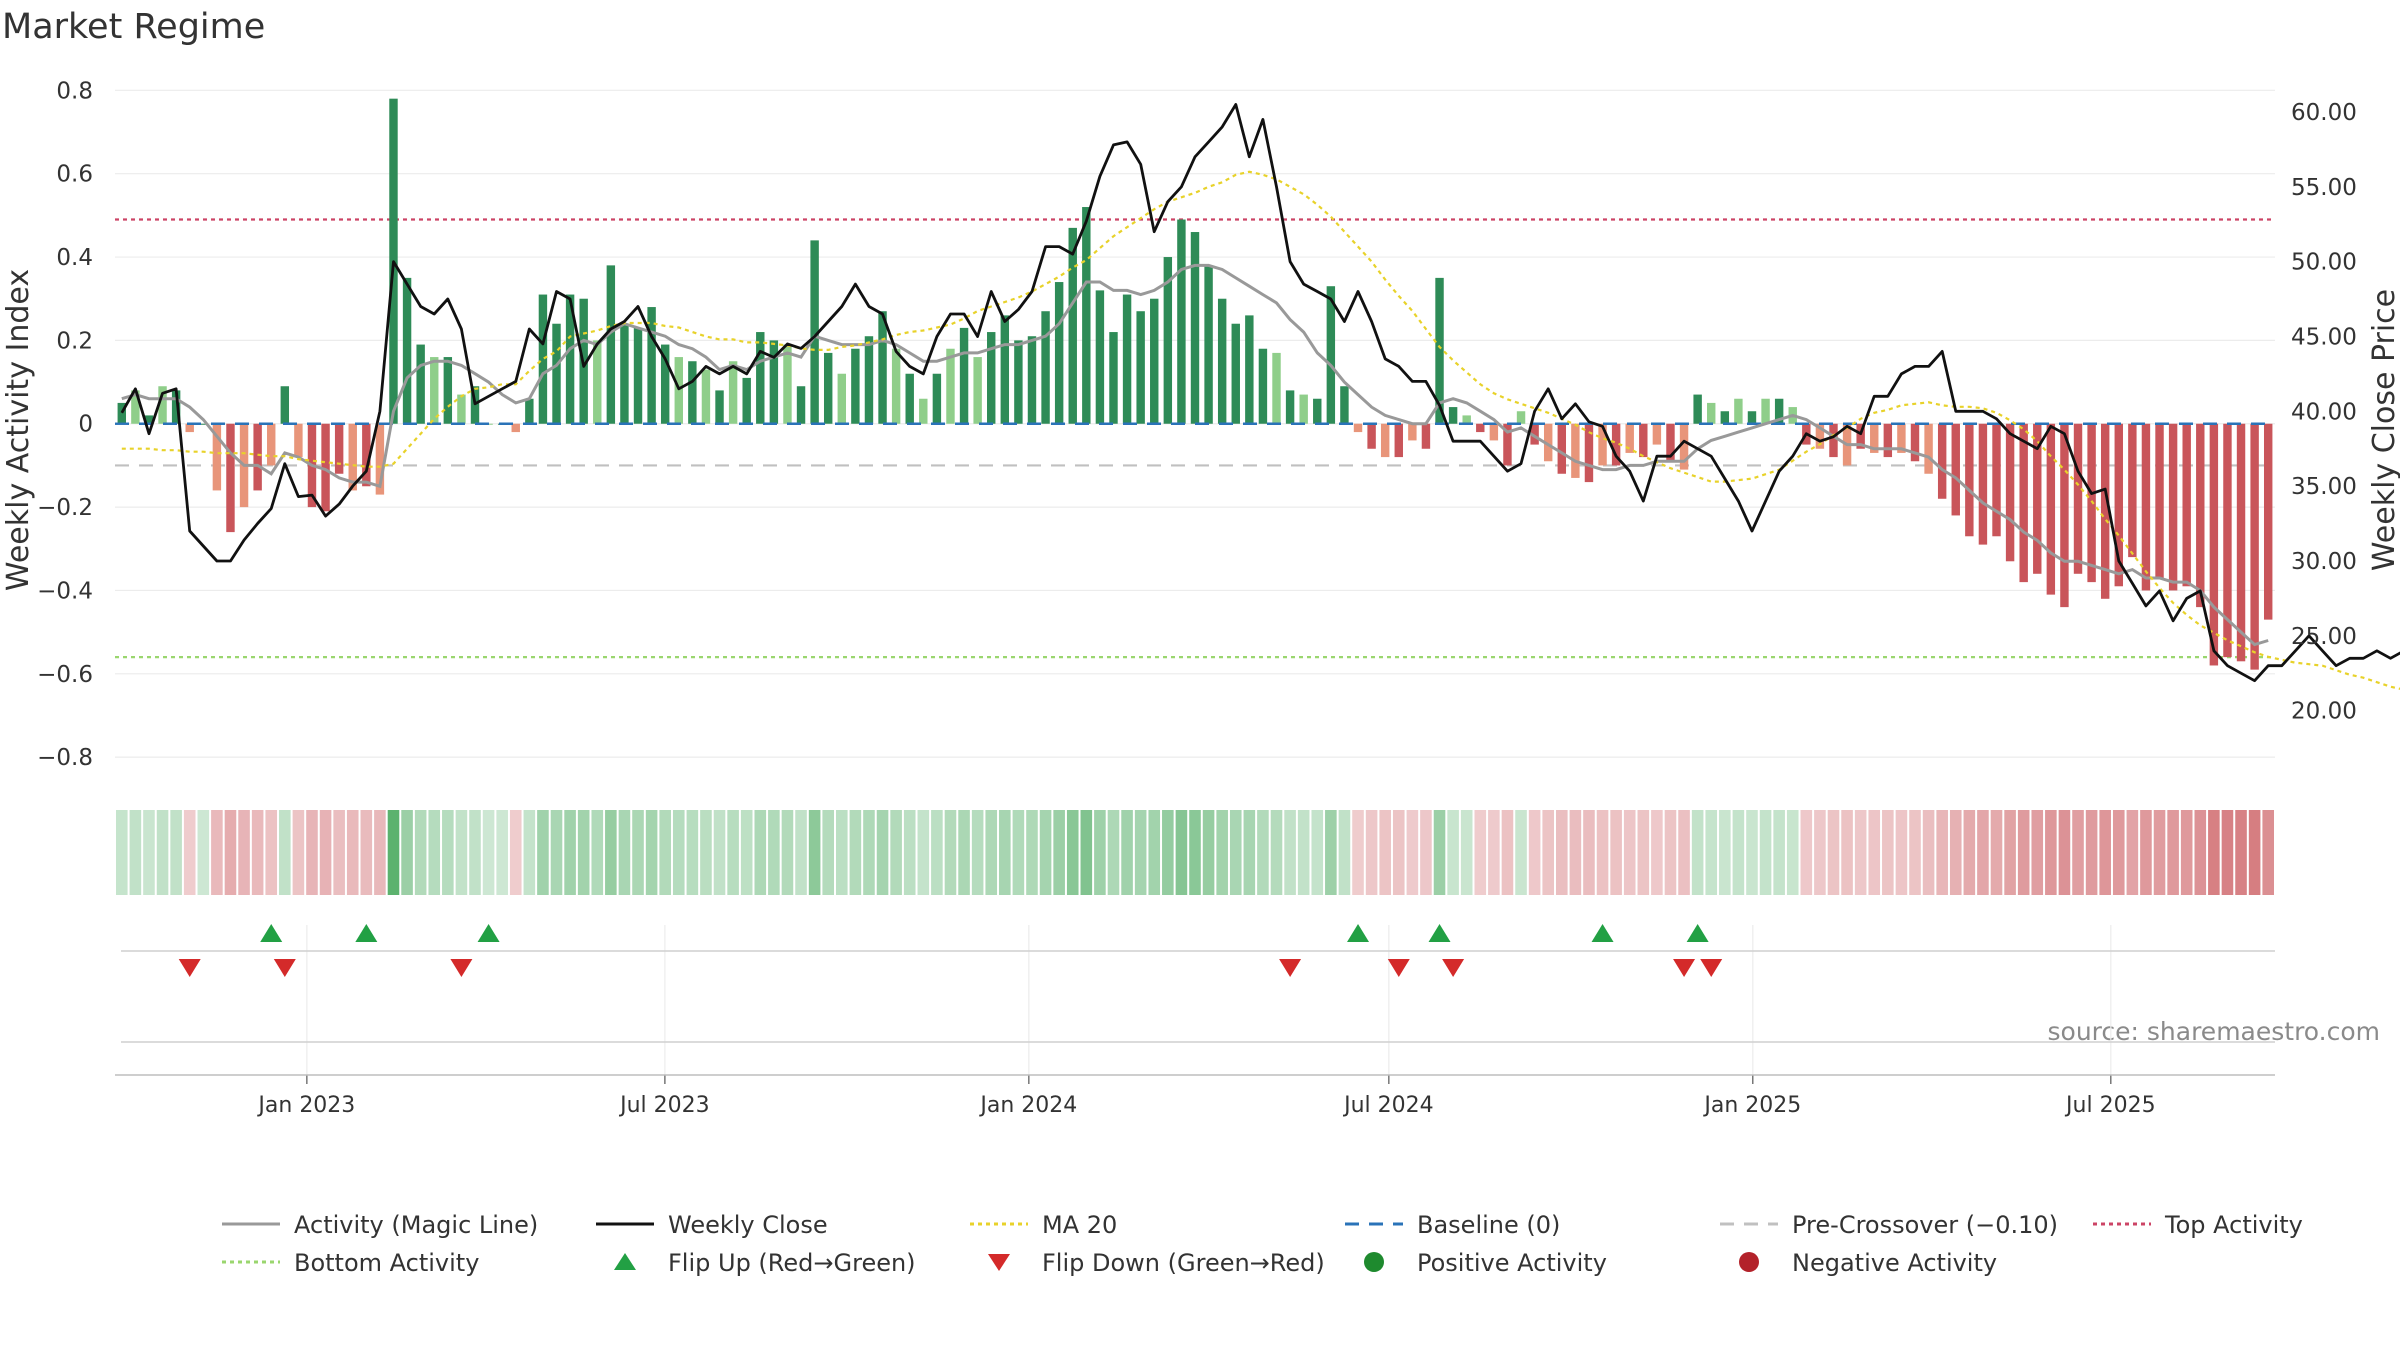  What do you see at coordinates (416, 1225) in the screenshot?
I see `legend-label: Activity (Magic Line)` at bounding box center [416, 1225].